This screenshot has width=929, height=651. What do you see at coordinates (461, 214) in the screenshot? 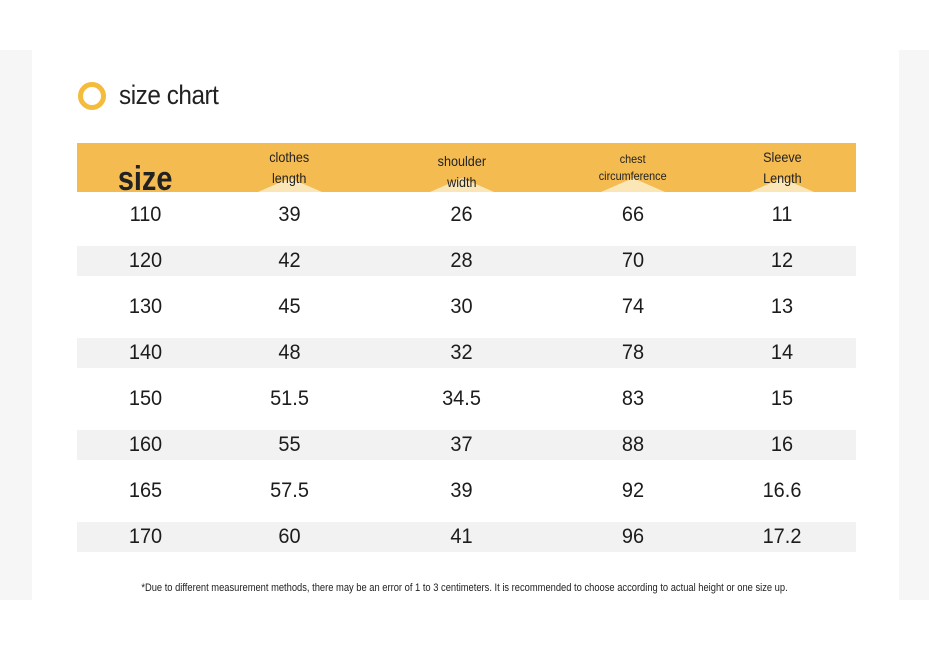
I see `table-cell: 26` at bounding box center [461, 214].